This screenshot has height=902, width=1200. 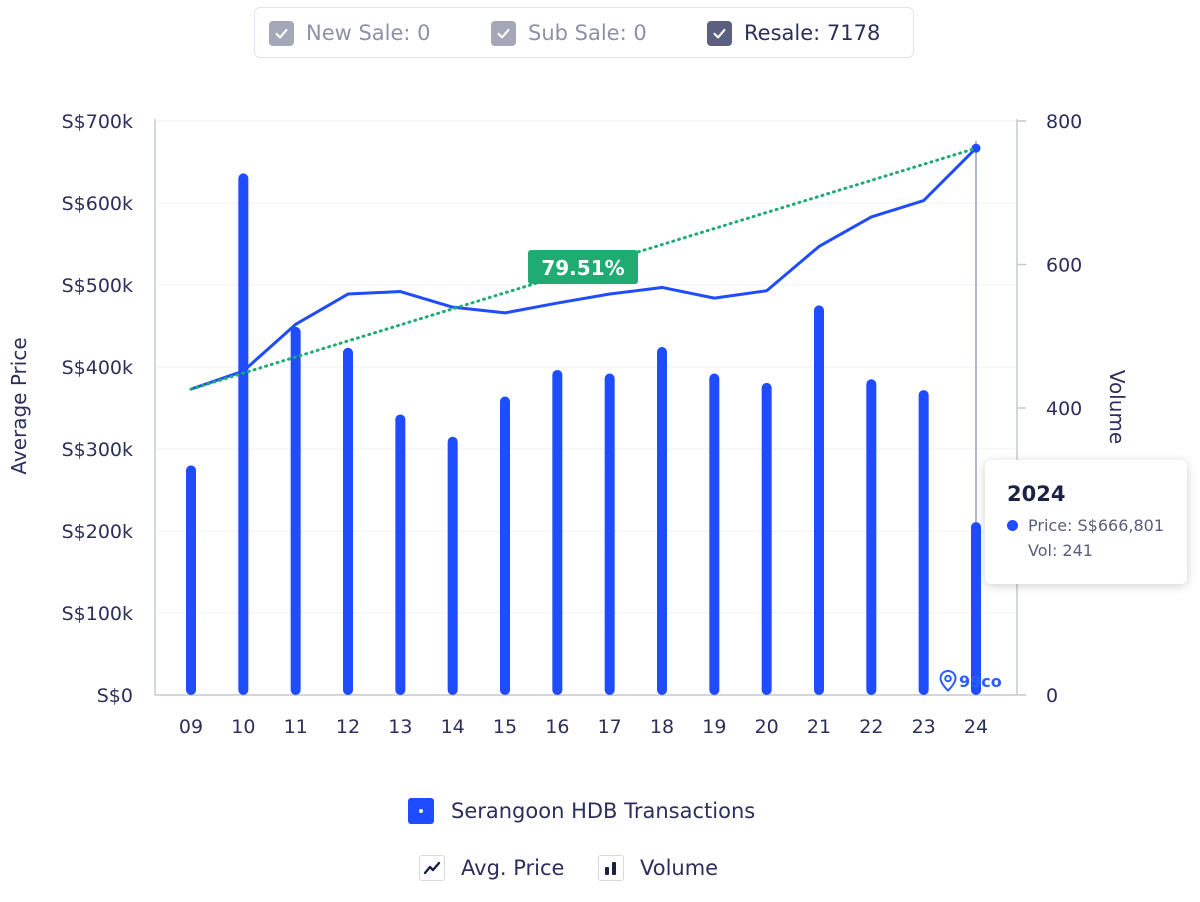 What do you see at coordinates (1064, 266) in the screenshot?
I see `y-right-tick-label: 600` at bounding box center [1064, 266].